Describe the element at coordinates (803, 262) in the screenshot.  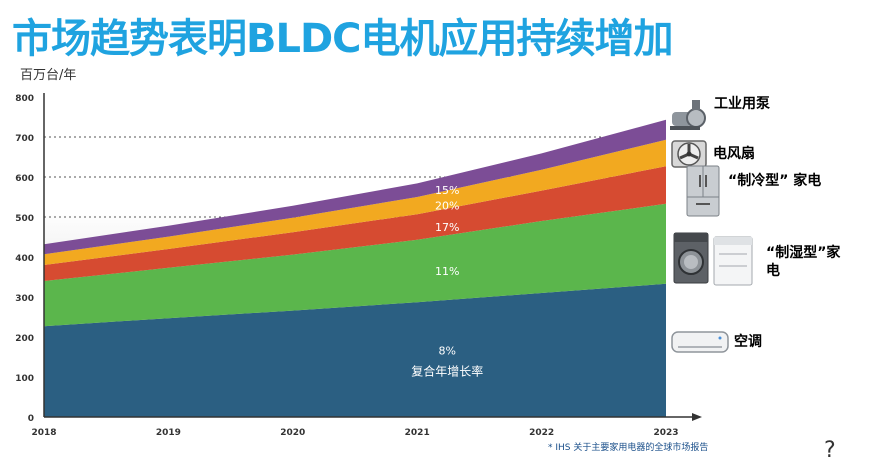
I see `legend-humidity-label: “制湿型”家 电` at that location.